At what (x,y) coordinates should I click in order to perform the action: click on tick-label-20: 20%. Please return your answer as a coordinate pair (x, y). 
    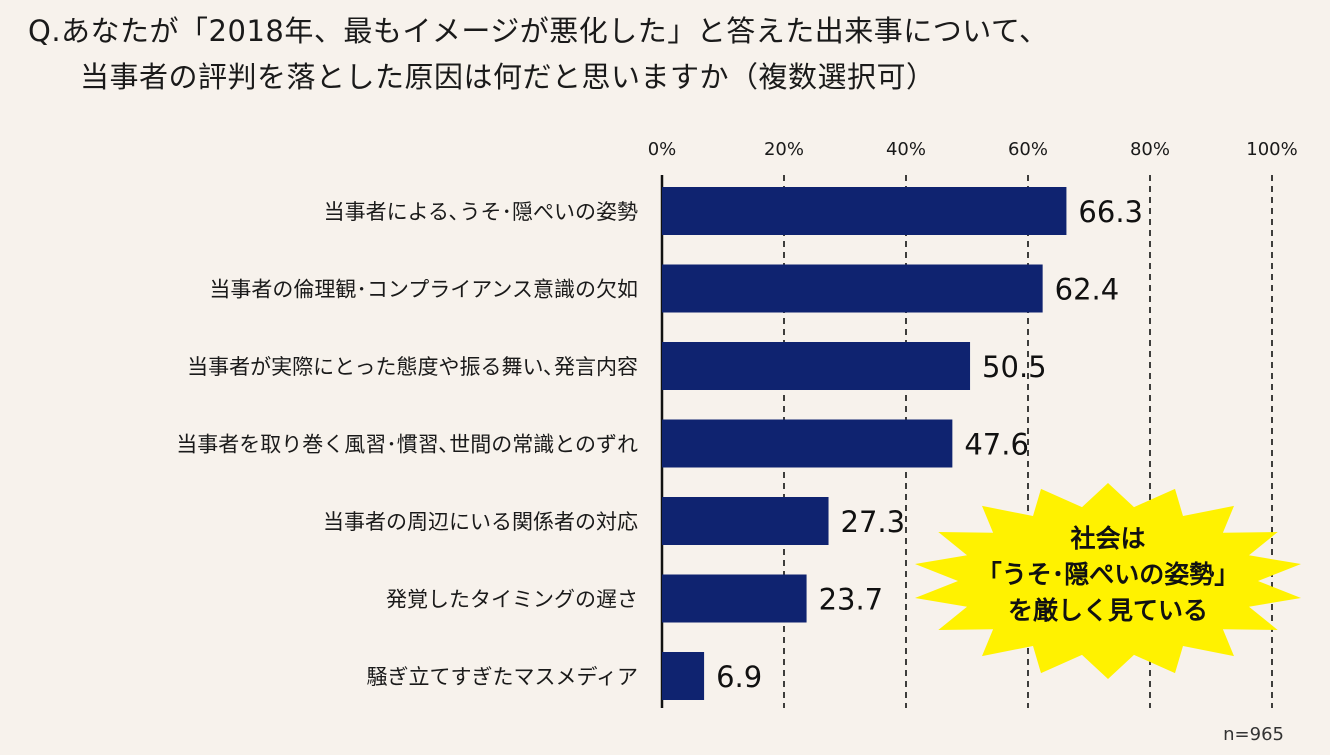
    Looking at the image, I should click on (784, 149).